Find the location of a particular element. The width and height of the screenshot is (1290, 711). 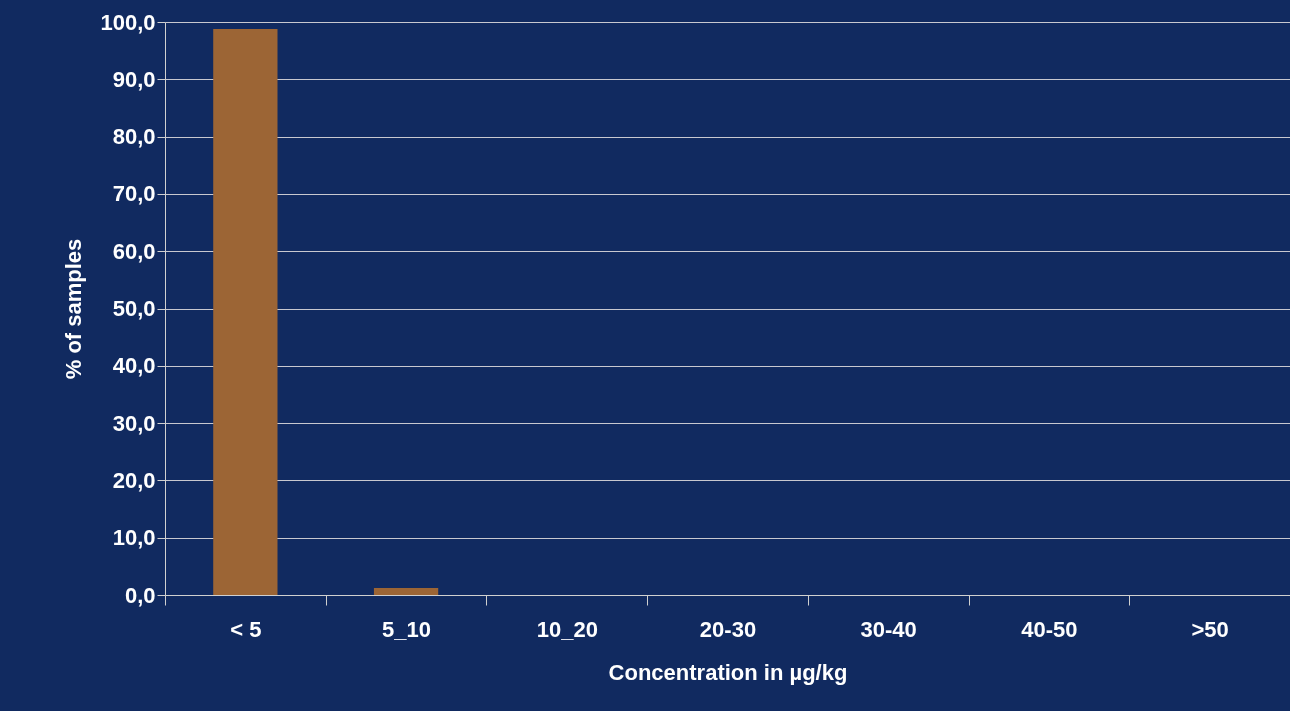

y-tick-label: 30,0 is located at coordinates (134, 423).